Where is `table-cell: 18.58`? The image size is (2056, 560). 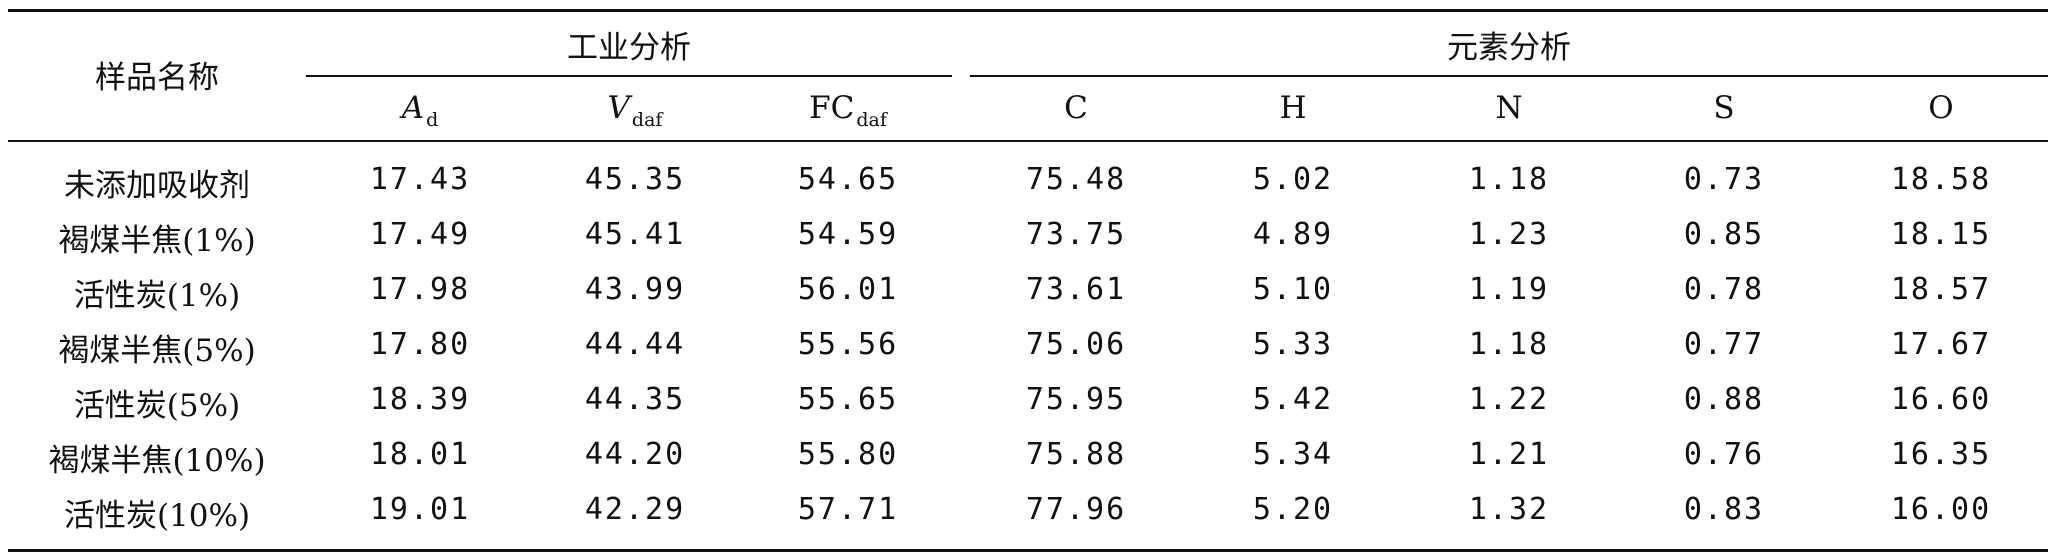 table-cell: 18.58 is located at coordinates (1941, 179).